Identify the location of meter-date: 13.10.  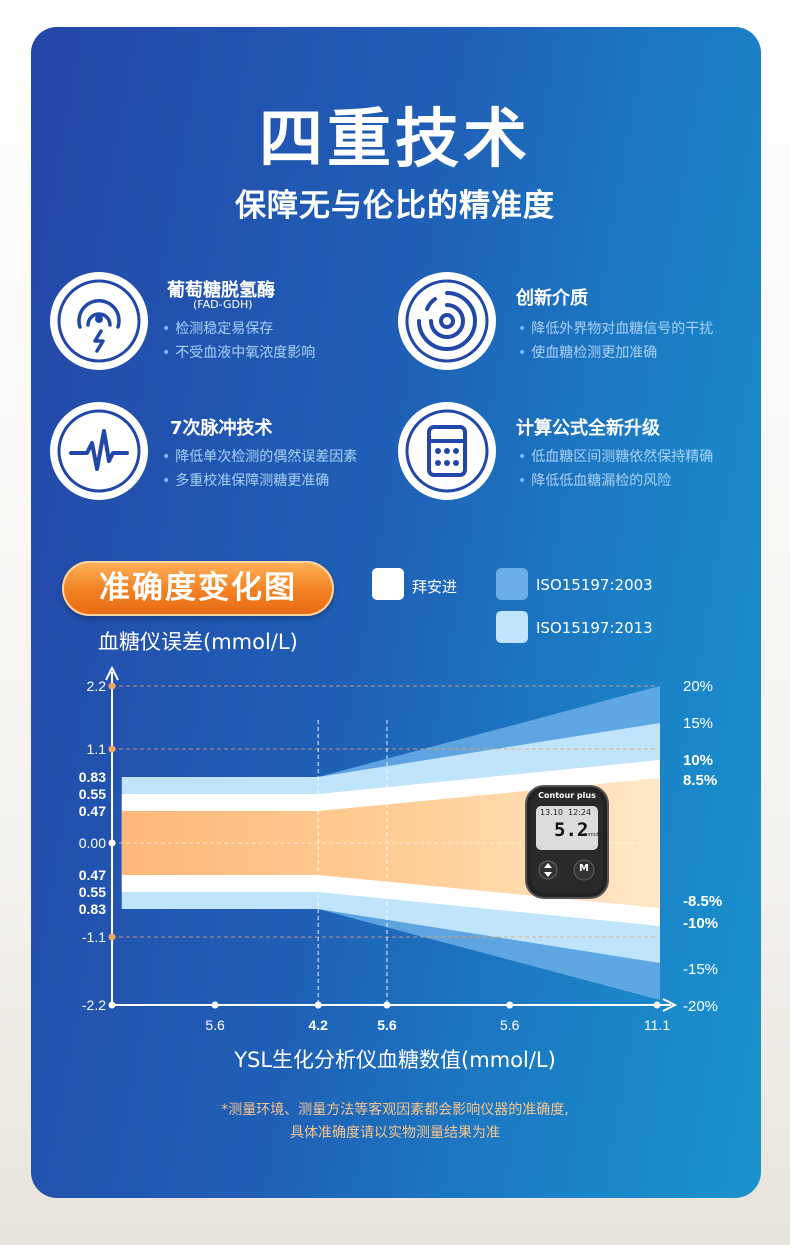
(551, 812).